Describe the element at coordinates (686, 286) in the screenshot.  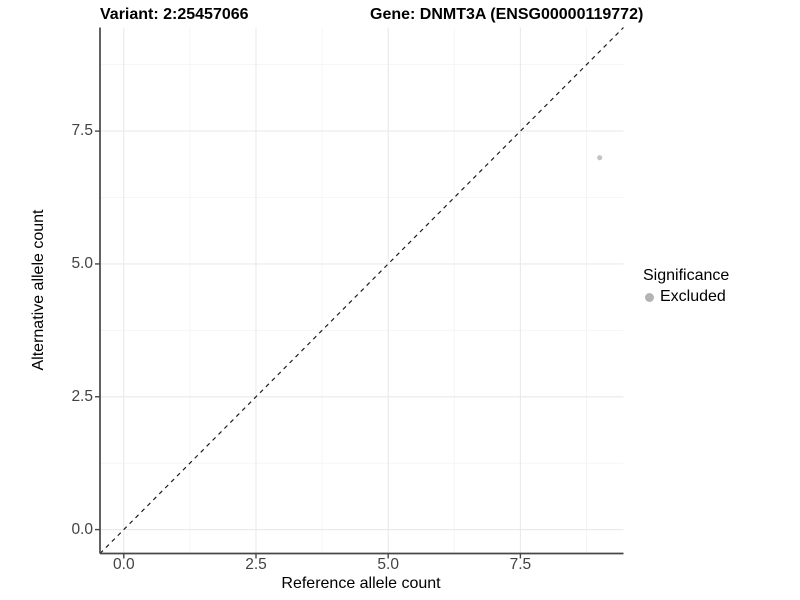
I see `legend: Significance Excluded` at that location.